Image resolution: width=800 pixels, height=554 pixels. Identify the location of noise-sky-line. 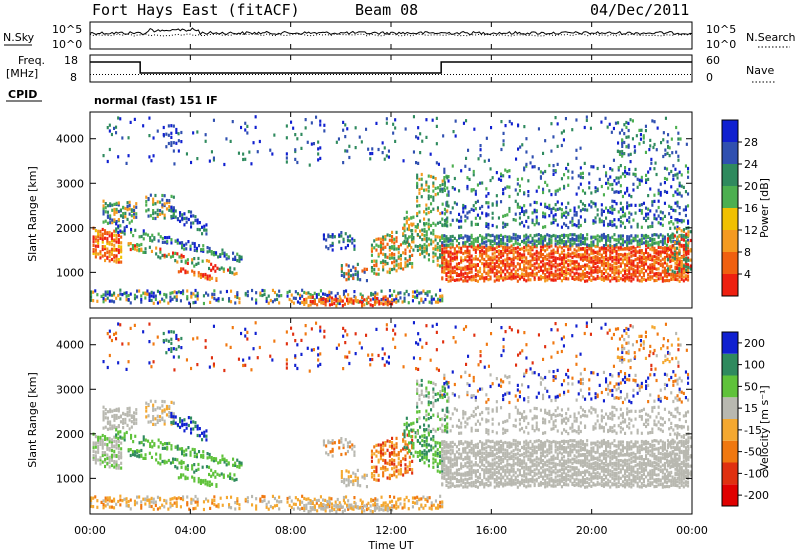
(391, 31).